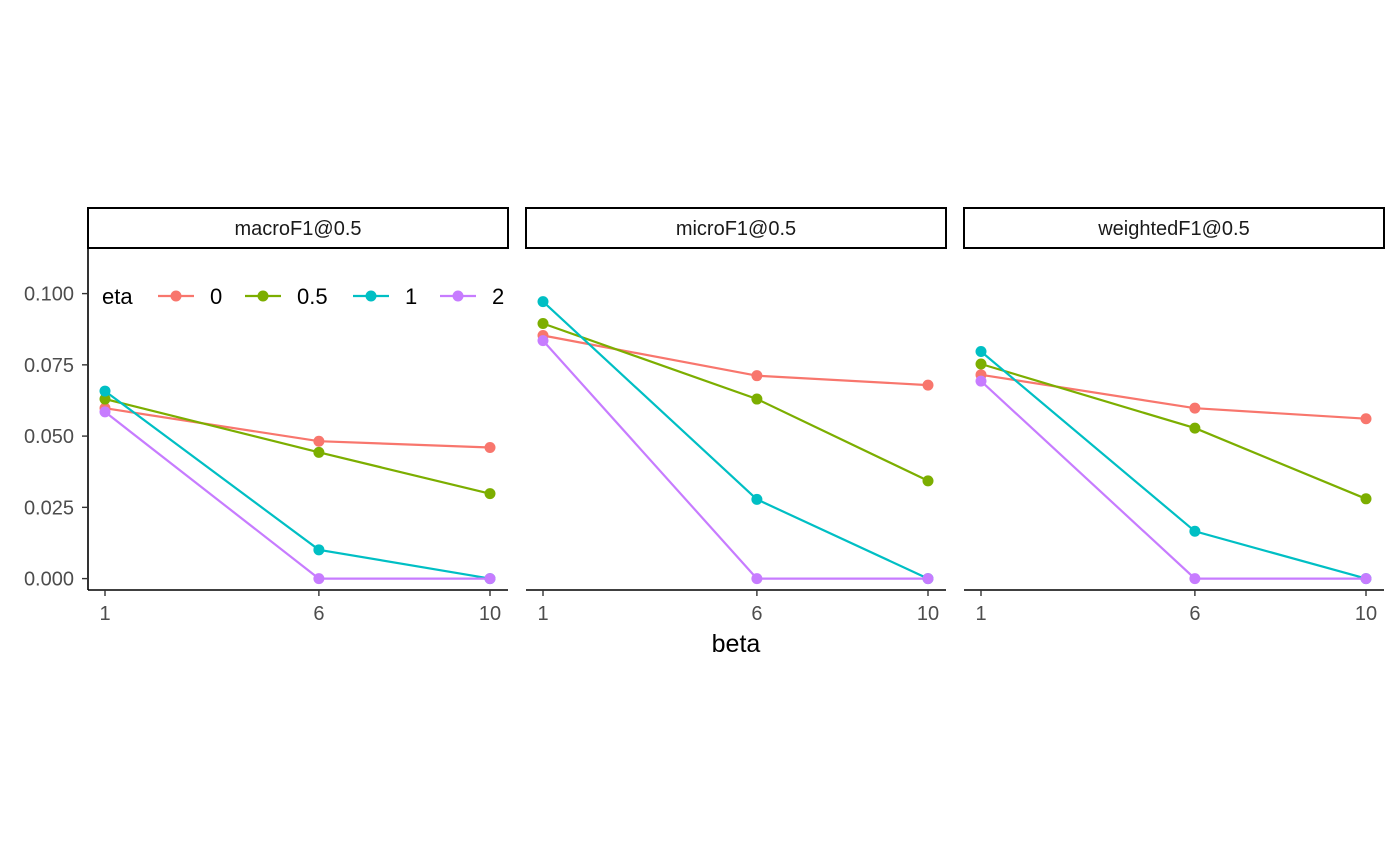  I want to click on y-tick-label: 0.000, so click(49, 580).